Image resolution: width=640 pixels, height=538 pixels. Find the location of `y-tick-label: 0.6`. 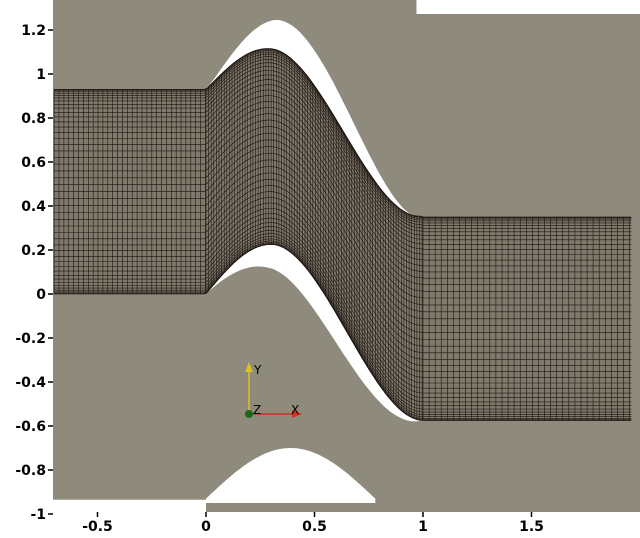

y-tick-label: 0.6 is located at coordinates (33, 163).